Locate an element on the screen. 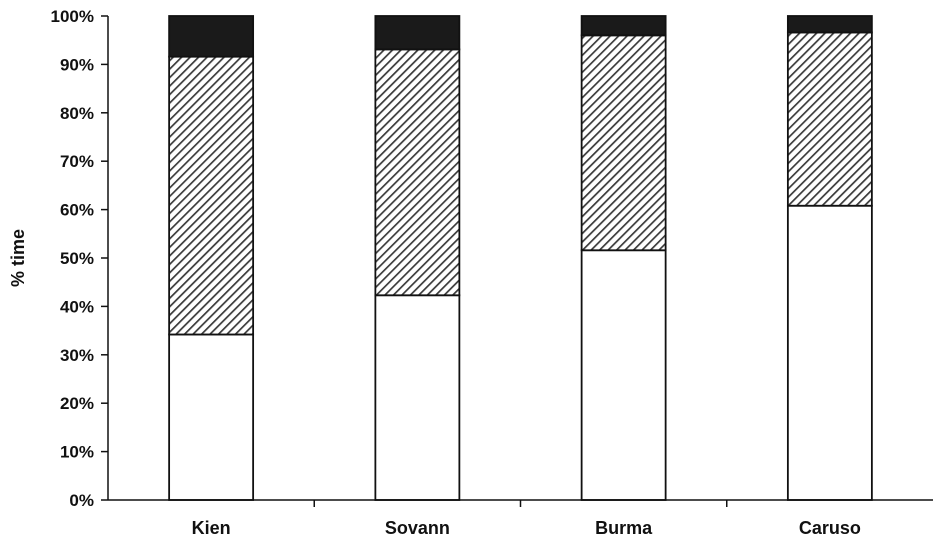 This screenshot has width=933, height=540. y-tick-label: 100% is located at coordinates (72, 16).